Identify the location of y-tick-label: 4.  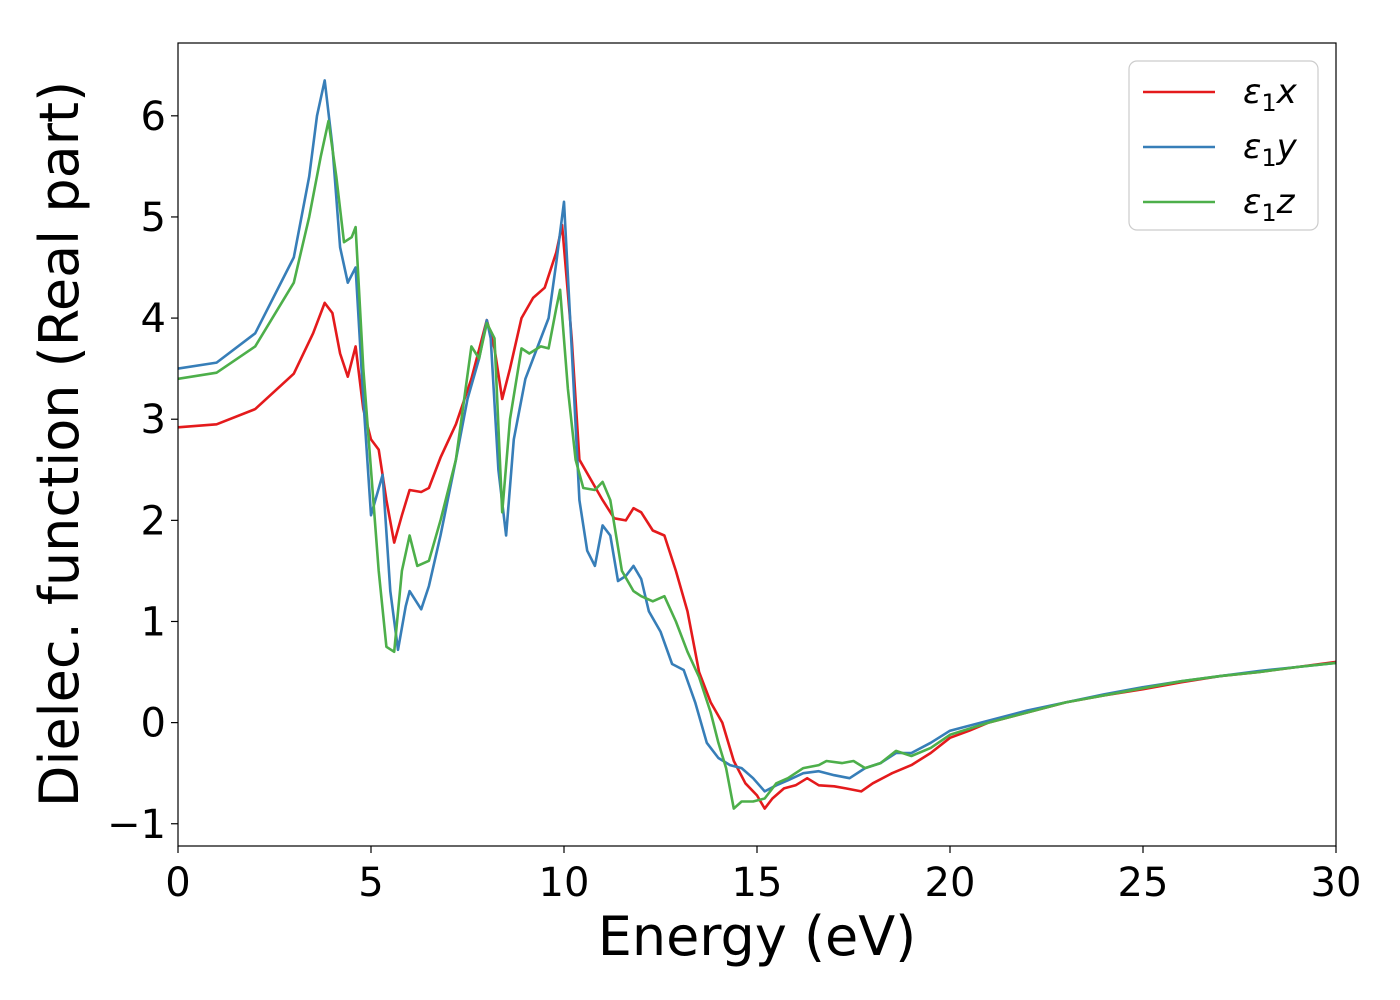
(153, 319).